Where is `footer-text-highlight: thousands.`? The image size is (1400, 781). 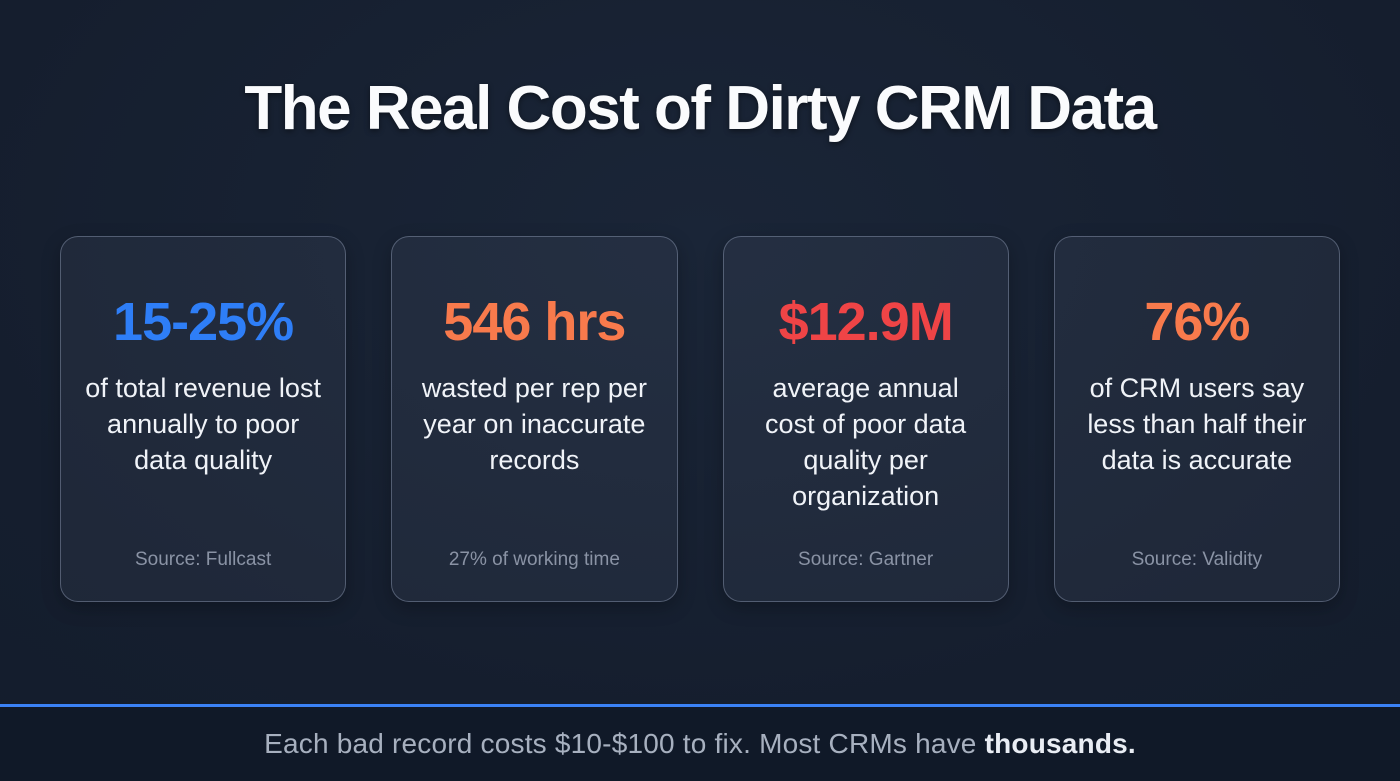 footer-text-highlight: thousands. is located at coordinates (1060, 743).